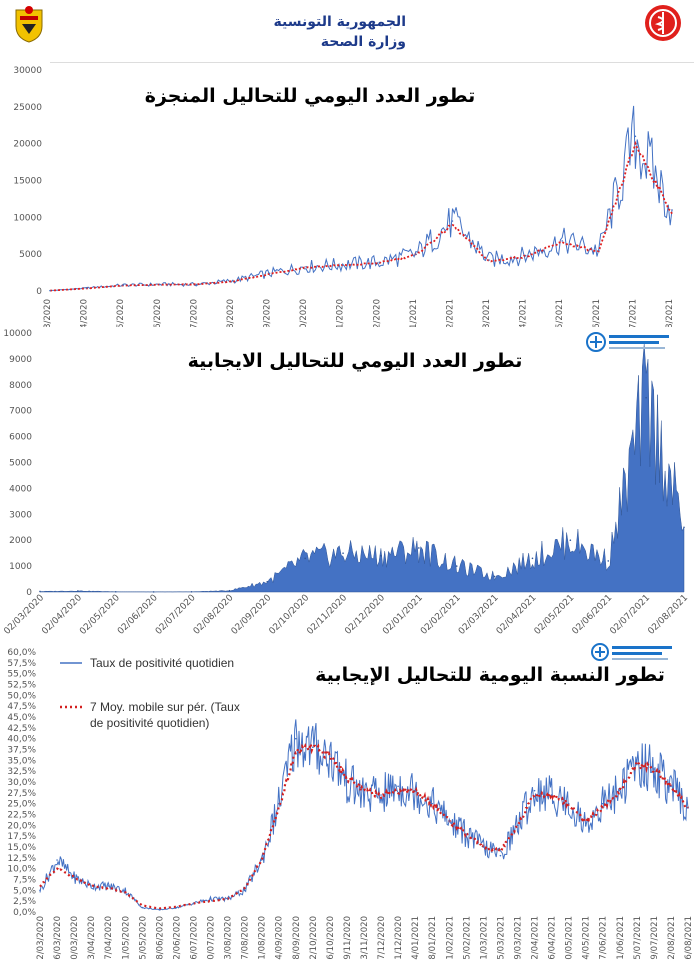 This screenshot has width=694, height=960. What do you see at coordinates (331, 938) in the screenshot?
I see `x-tick-label: 26/10/2020` at bounding box center [331, 938].